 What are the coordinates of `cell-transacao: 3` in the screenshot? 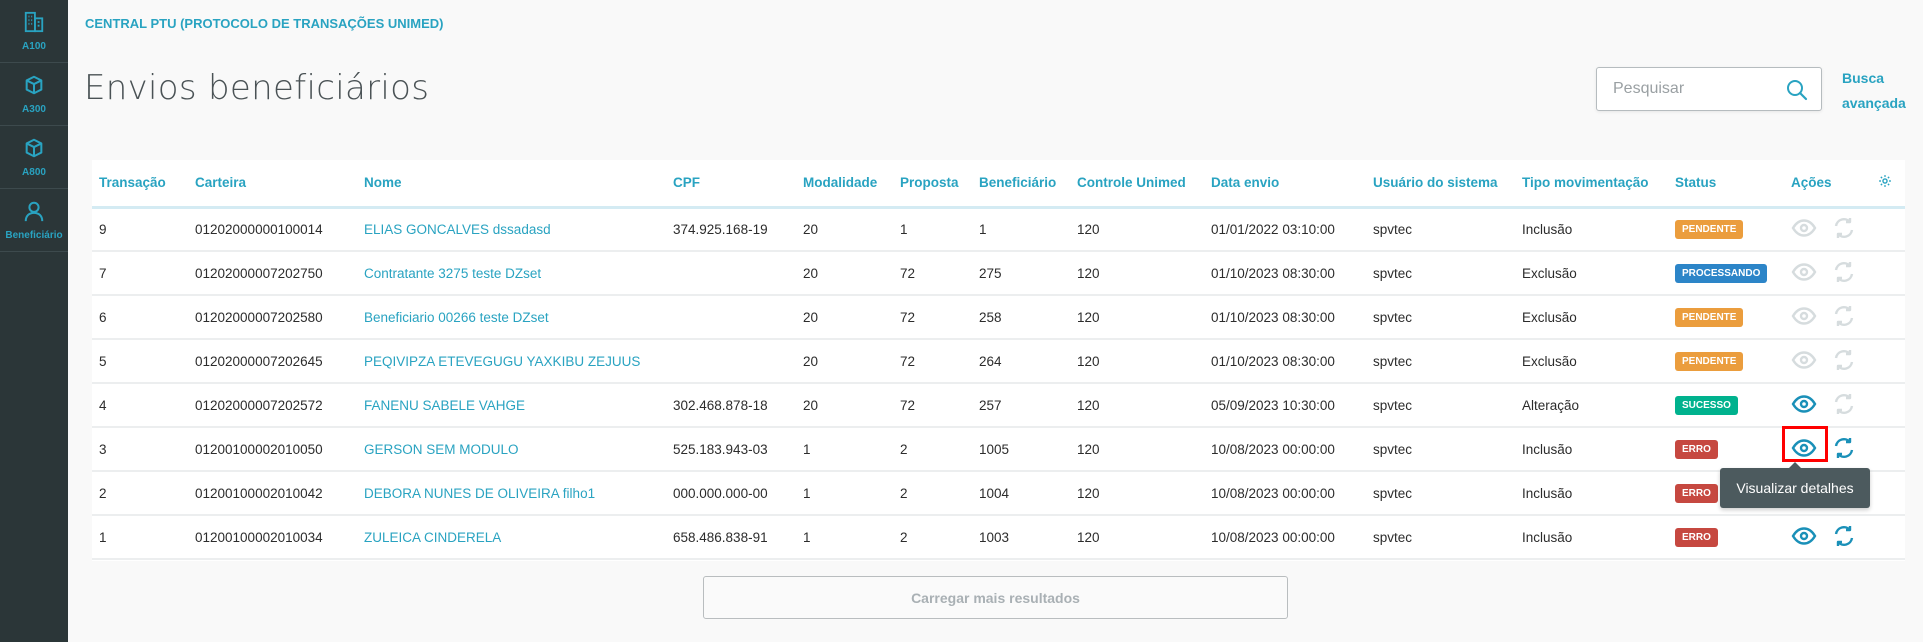 It's located at (140, 449).